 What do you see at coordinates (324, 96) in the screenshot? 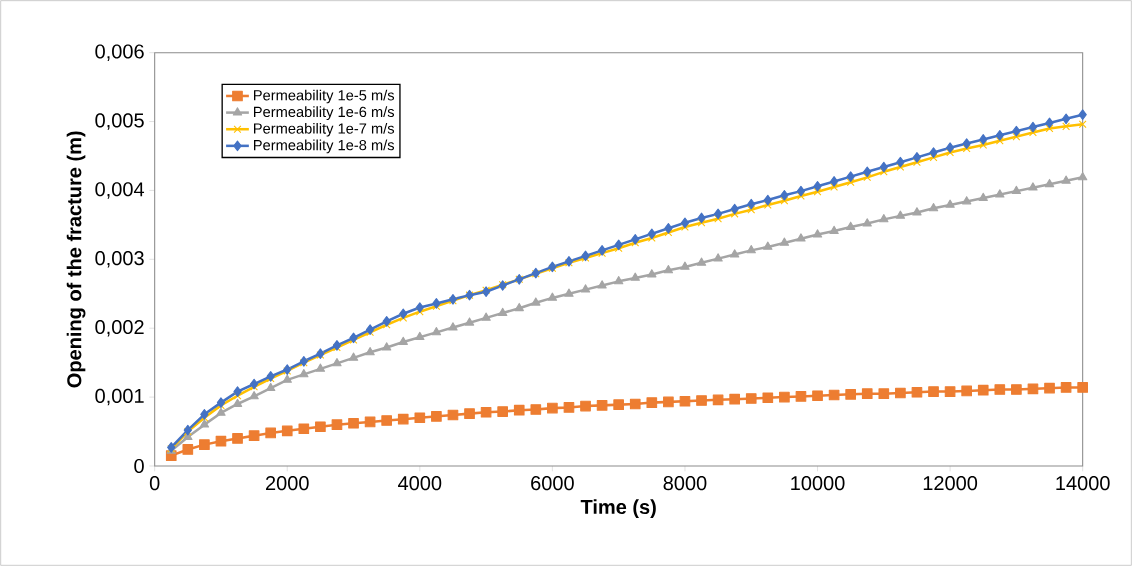
I see `legend-label: Permeability 1e-5 m/s` at bounding box center [324, 96].